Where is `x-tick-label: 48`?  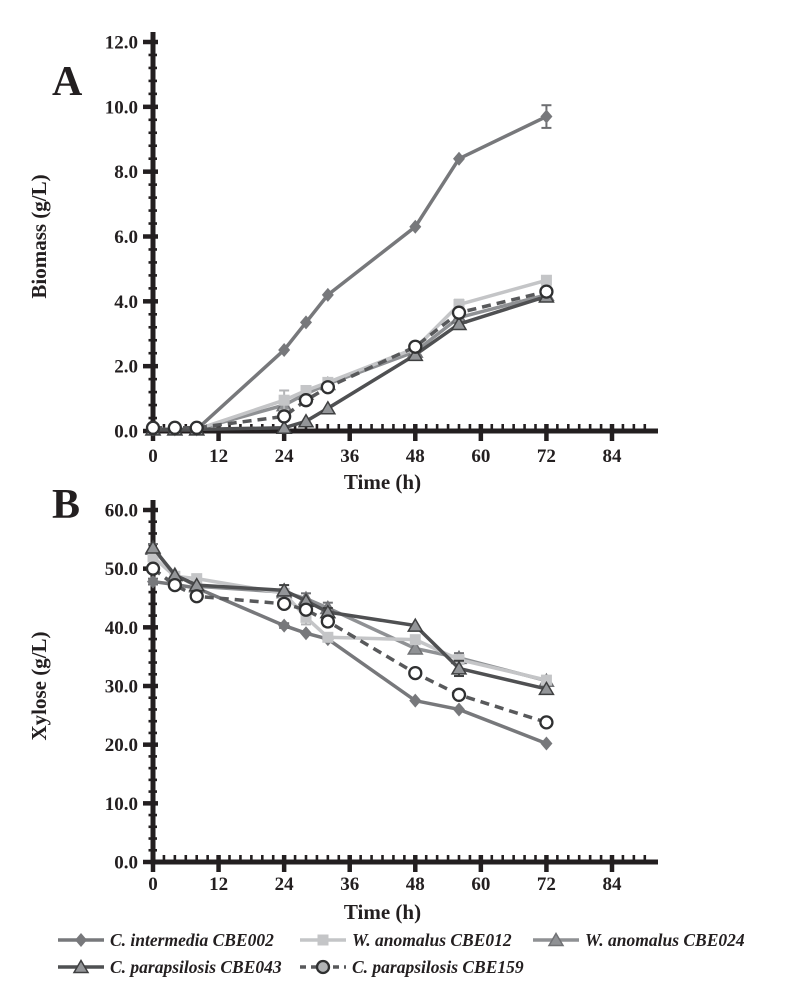
x-tick-label: 48 is located at coordinates (415, 456).